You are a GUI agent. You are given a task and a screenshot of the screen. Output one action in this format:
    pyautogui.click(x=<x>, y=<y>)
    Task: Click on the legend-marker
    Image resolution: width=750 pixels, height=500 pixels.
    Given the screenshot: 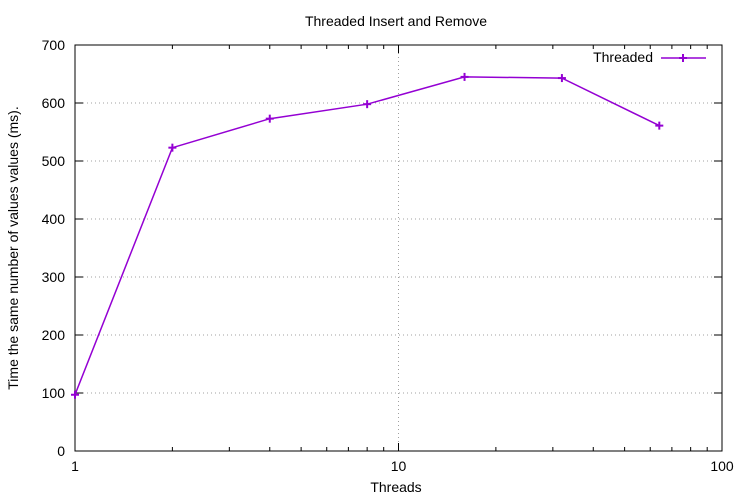 What is the action you would take?
    pyautogui.click(x=683, y=58)
    